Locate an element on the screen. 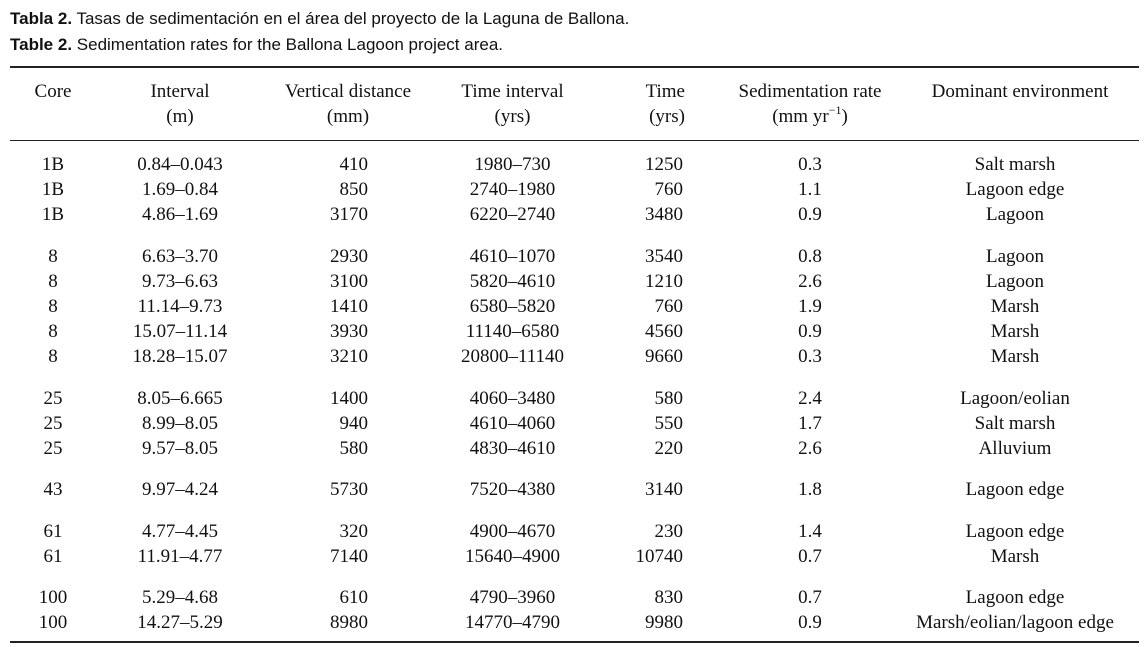 The width and height of the screenshot is (1146, 647). cell-sedimentation-rate: 0.7 is located at coordinates (810, 597).